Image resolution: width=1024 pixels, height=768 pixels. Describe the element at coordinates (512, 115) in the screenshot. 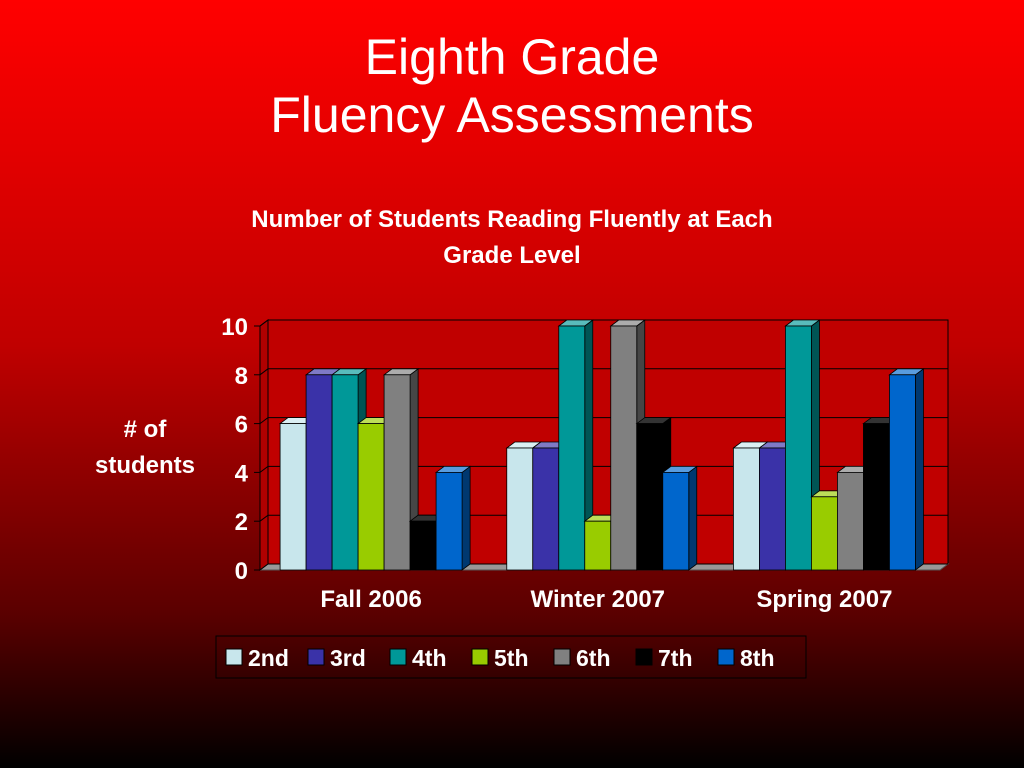

I see `slide-title-line2: Fluency Assessments` at that location.